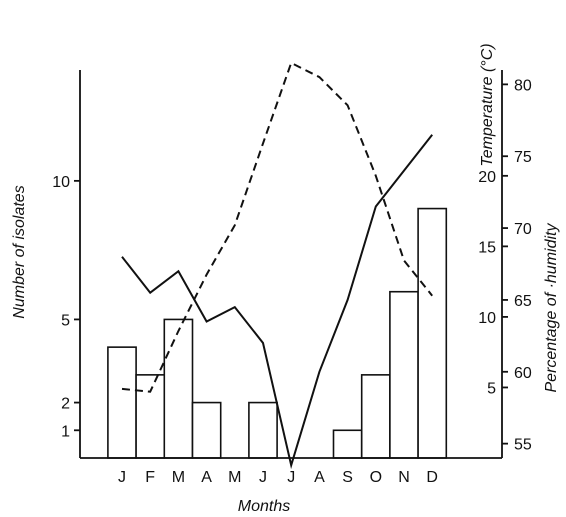  I want to click on month-label-2: F, so click(150, 477).